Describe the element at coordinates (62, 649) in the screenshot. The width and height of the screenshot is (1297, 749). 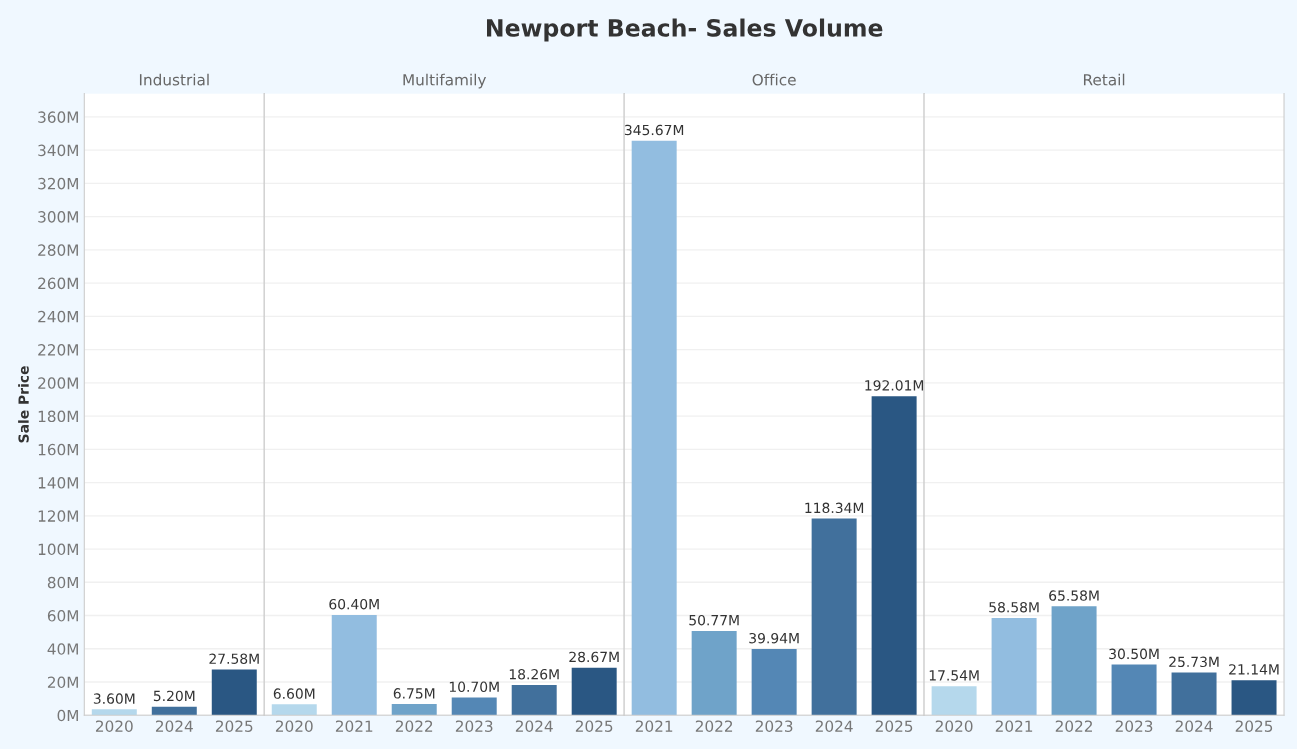
I see `y-tick-label: 40M` at that location.